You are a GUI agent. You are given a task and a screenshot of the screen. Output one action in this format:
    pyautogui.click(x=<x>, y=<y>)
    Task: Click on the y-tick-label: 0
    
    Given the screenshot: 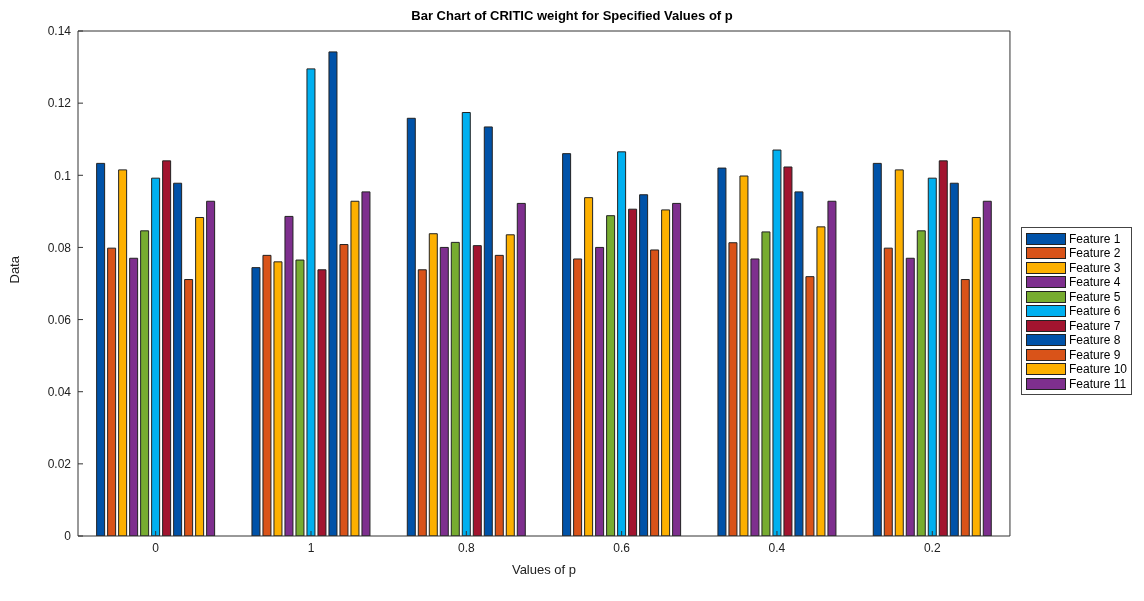 What is the action you would take?
    pyautogui.click(x=68, y=536)
    